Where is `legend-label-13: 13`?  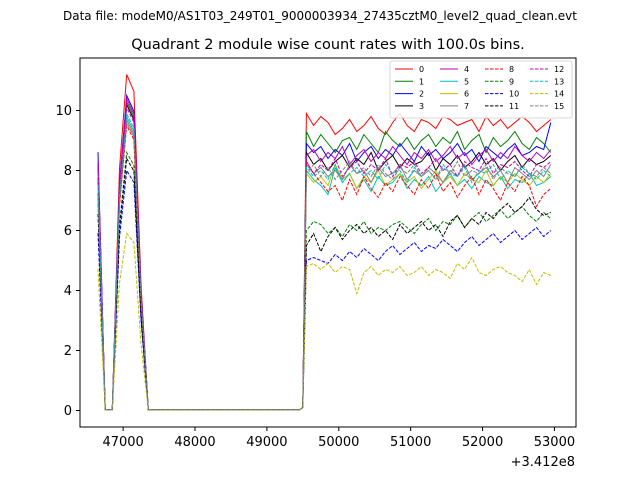
legend-label-13: 13 is located at coordinates (559, 81).